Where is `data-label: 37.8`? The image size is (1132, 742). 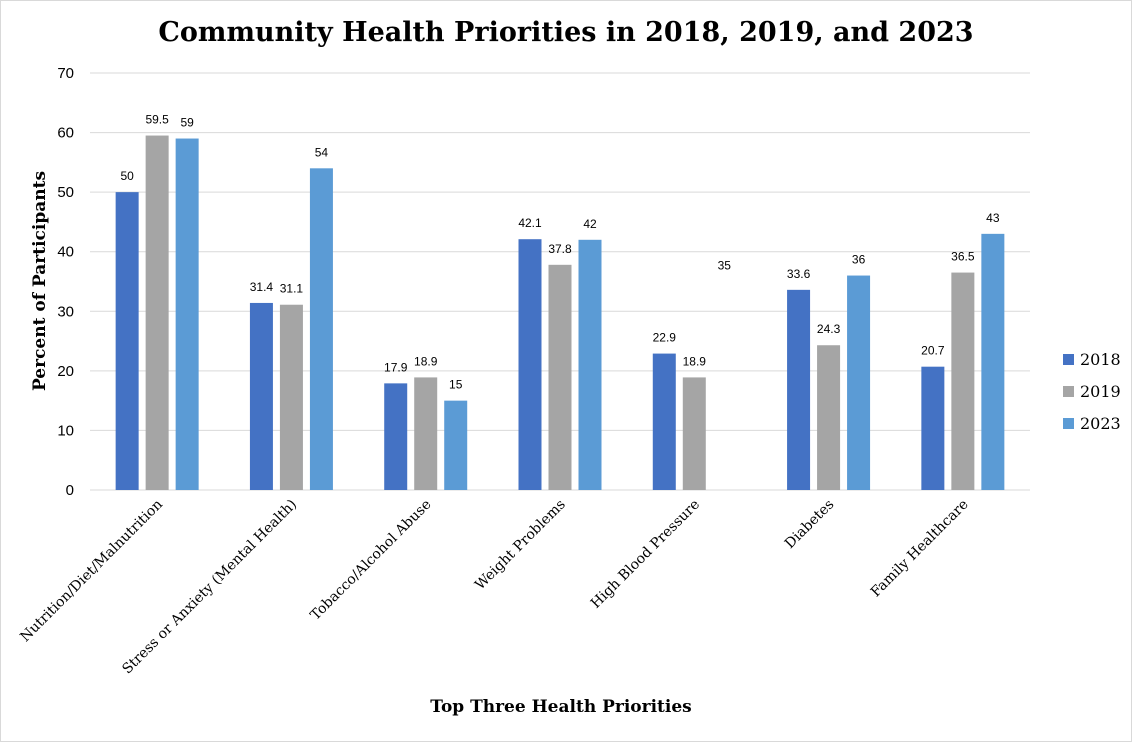 data-label: 37.8 is located at coordinates (560, 249).